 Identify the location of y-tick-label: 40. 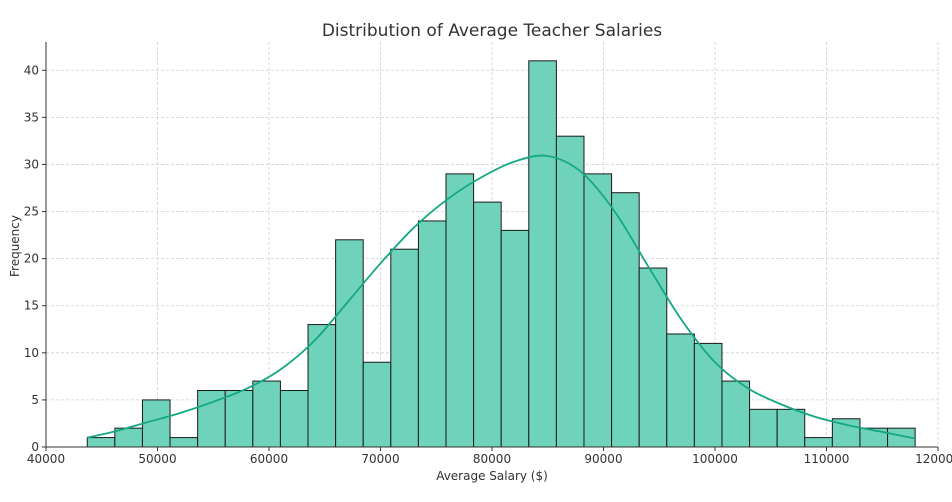
(31, 70).